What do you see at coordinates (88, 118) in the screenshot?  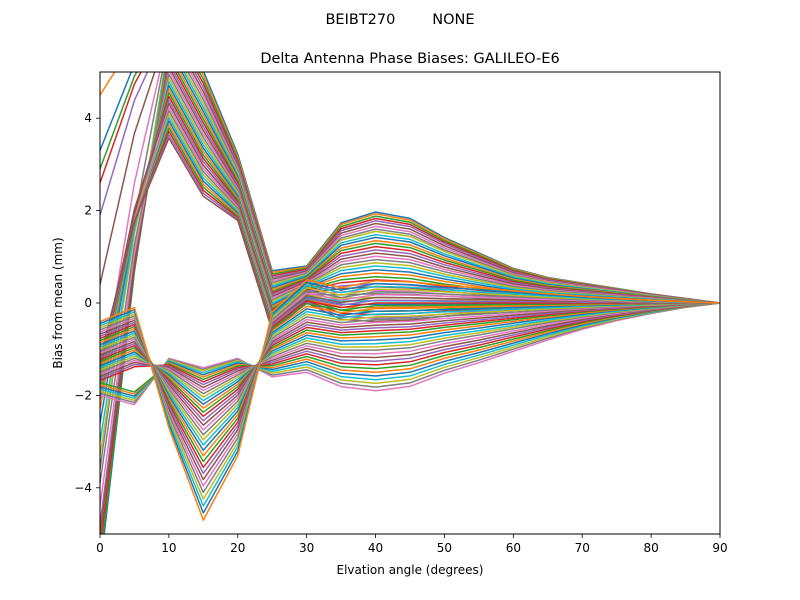 I see `y-tick-label: 4` at bounding box center [88, 118].